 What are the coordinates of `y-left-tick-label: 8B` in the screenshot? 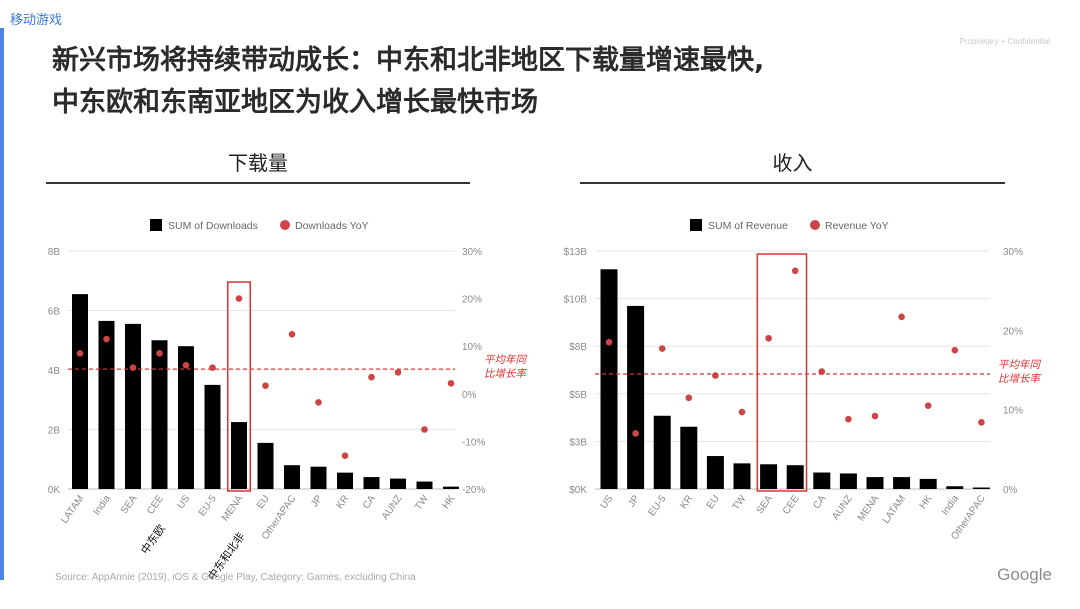 It's located at (54, 252).